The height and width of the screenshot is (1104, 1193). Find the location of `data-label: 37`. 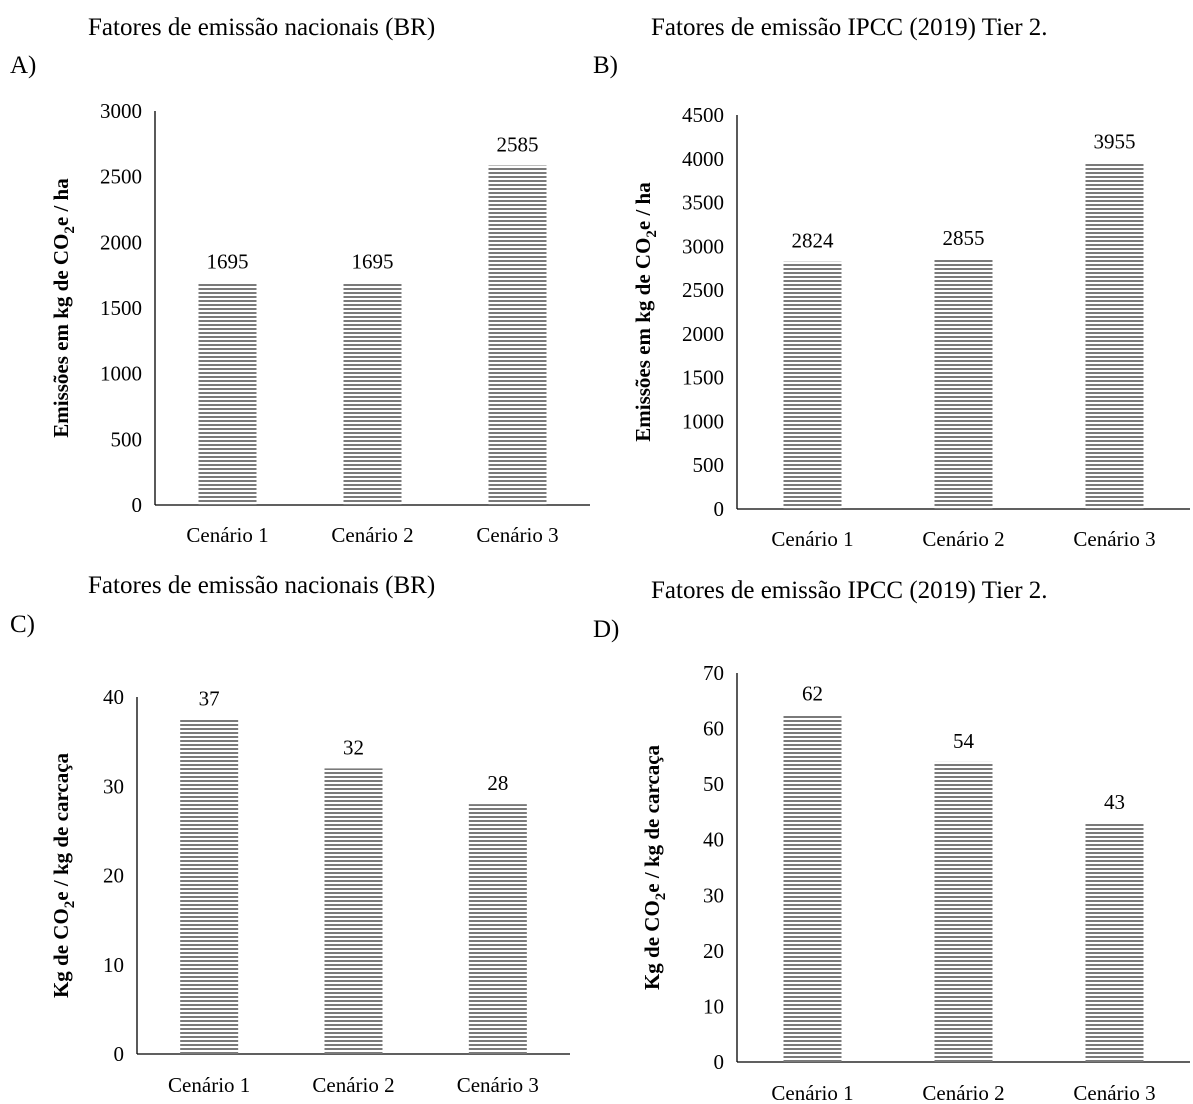

data-label: 37 is located at coordinates (209, 698).